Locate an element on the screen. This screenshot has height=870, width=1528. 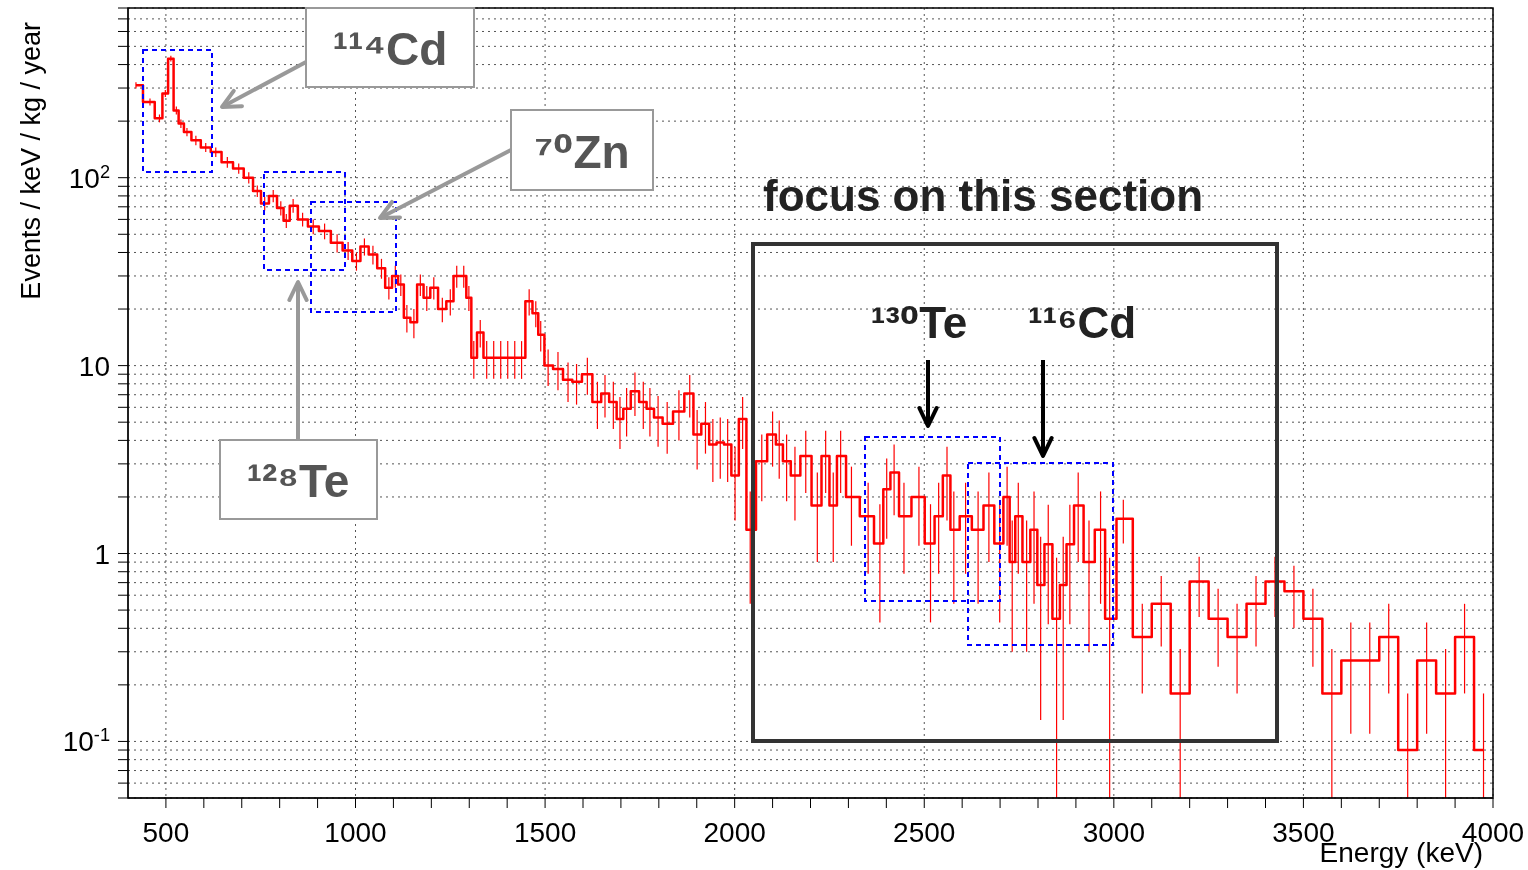
x-tick-label: 2500 is located at coordinates (924, 832).